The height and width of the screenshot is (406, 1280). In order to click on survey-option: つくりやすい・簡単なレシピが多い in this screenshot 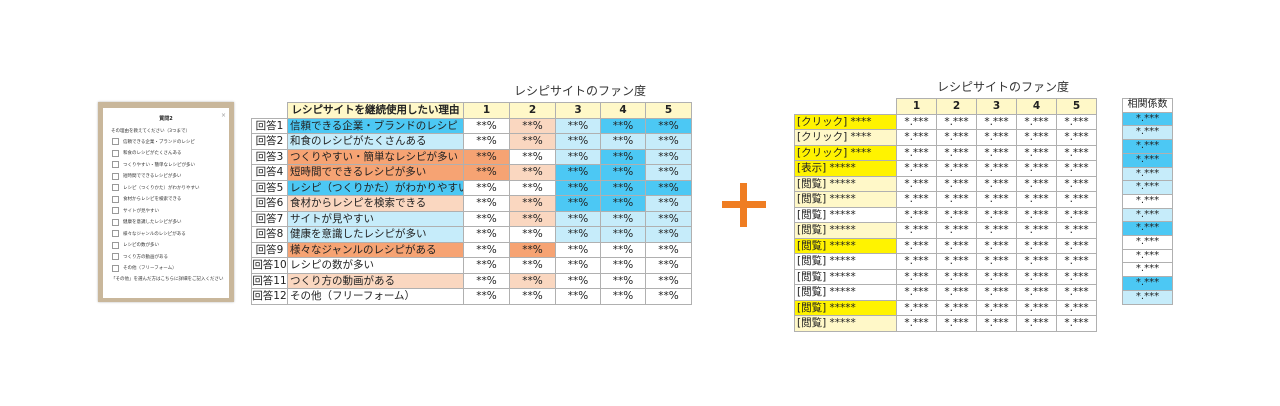, I will do `click(170, 165)`.